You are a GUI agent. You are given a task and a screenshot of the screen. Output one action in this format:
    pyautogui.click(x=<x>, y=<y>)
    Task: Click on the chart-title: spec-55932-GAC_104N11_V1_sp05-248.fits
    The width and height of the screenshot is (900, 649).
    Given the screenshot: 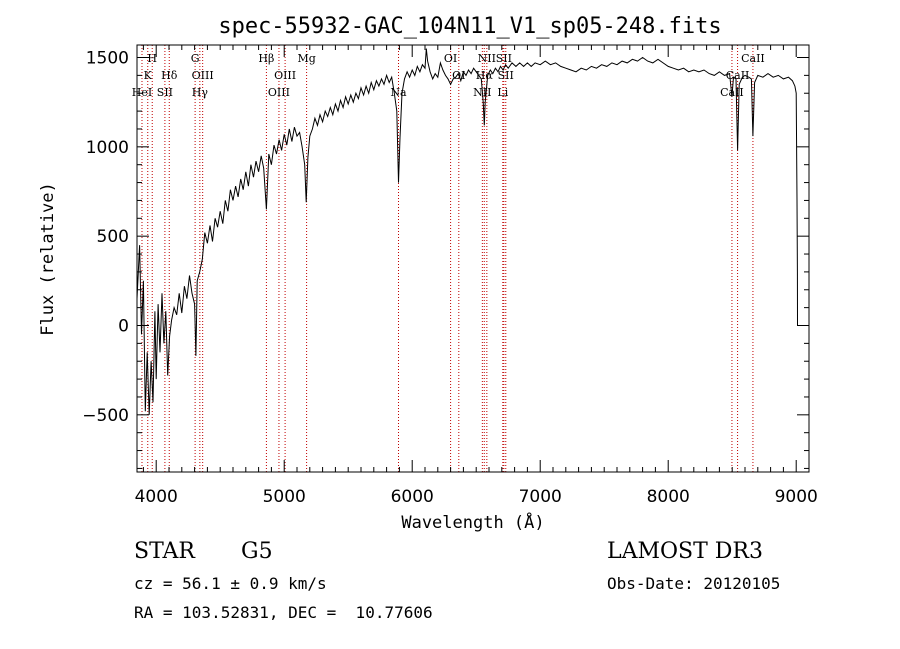 What is the action you would take?
    pyautogui.click(x=469, y=26)
    